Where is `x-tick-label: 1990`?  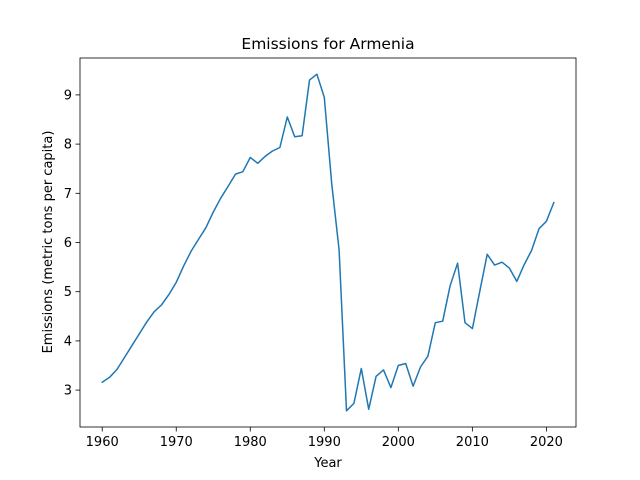
x-tick-label: 1990 is located at coordinates (324, 442).